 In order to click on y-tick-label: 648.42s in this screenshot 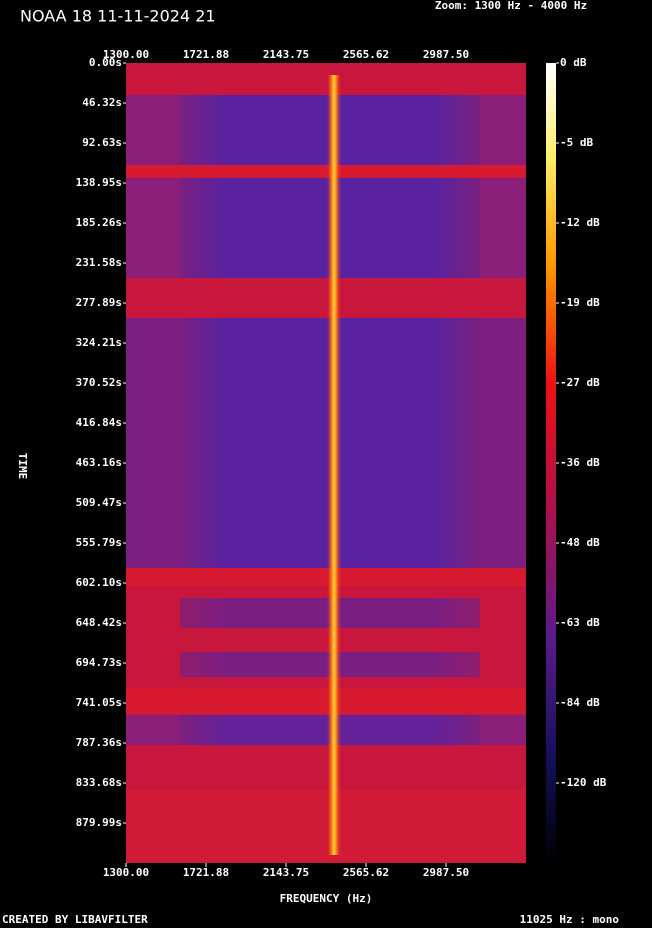, I will do `click(99, 622)`.